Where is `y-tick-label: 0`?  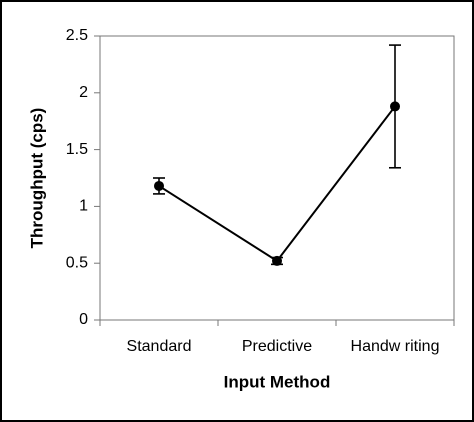
y-tick-label: 0 is located at coordinates (83, 319).